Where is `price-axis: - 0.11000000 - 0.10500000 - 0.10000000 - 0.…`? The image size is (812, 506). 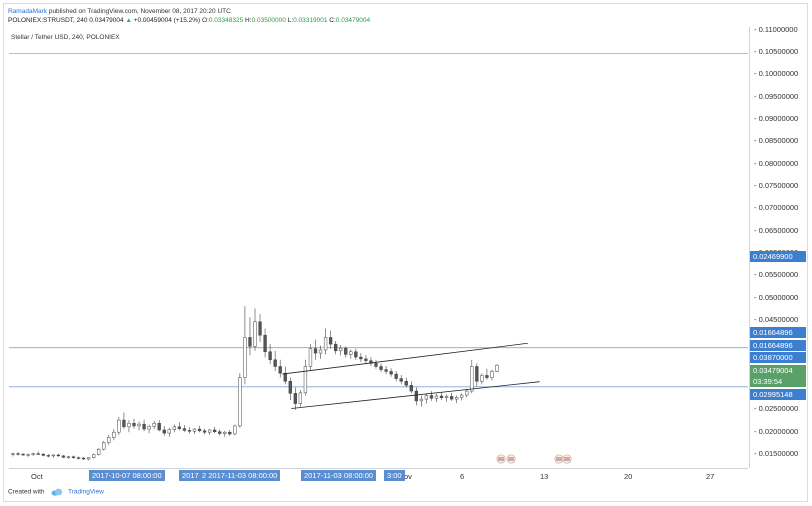
price-axis: - 0.11000000 - 0.10500000 - 0.10000000 - 0.… is located at coordinates (778, 246).